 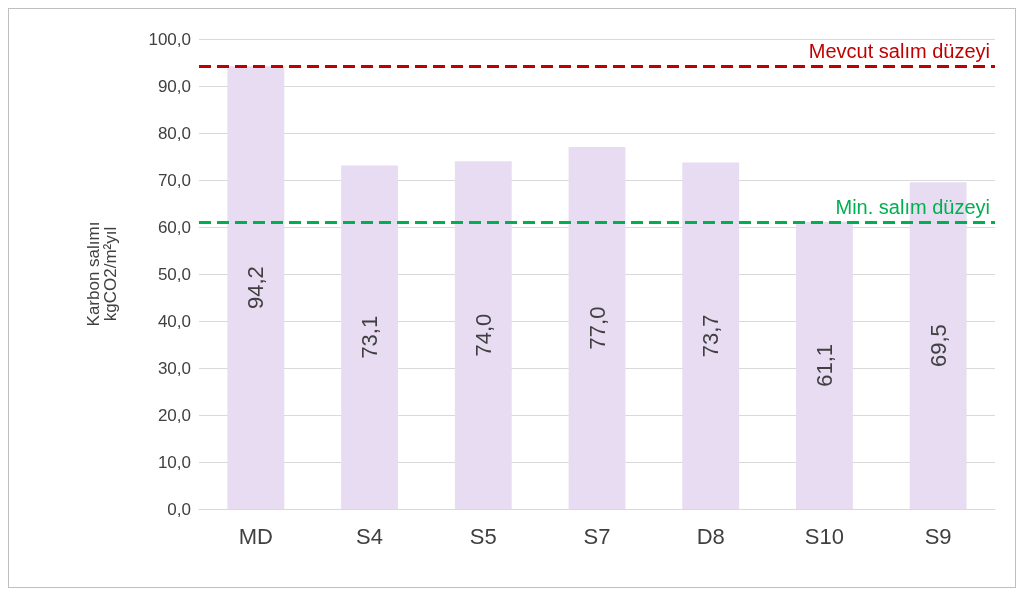 What do you see at coordinates (174, 274) in the screenshot?
I see `y-tick-label: 50,0` at bounding box center [174, 274].